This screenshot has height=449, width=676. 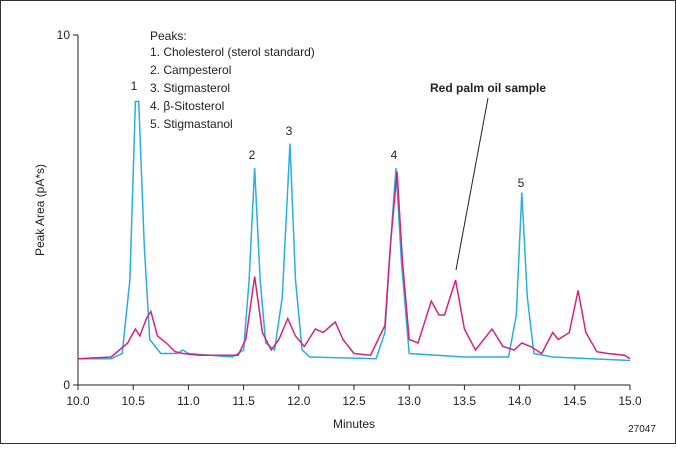 I want to click on peak-label: 1, so click(x=134, y=86).